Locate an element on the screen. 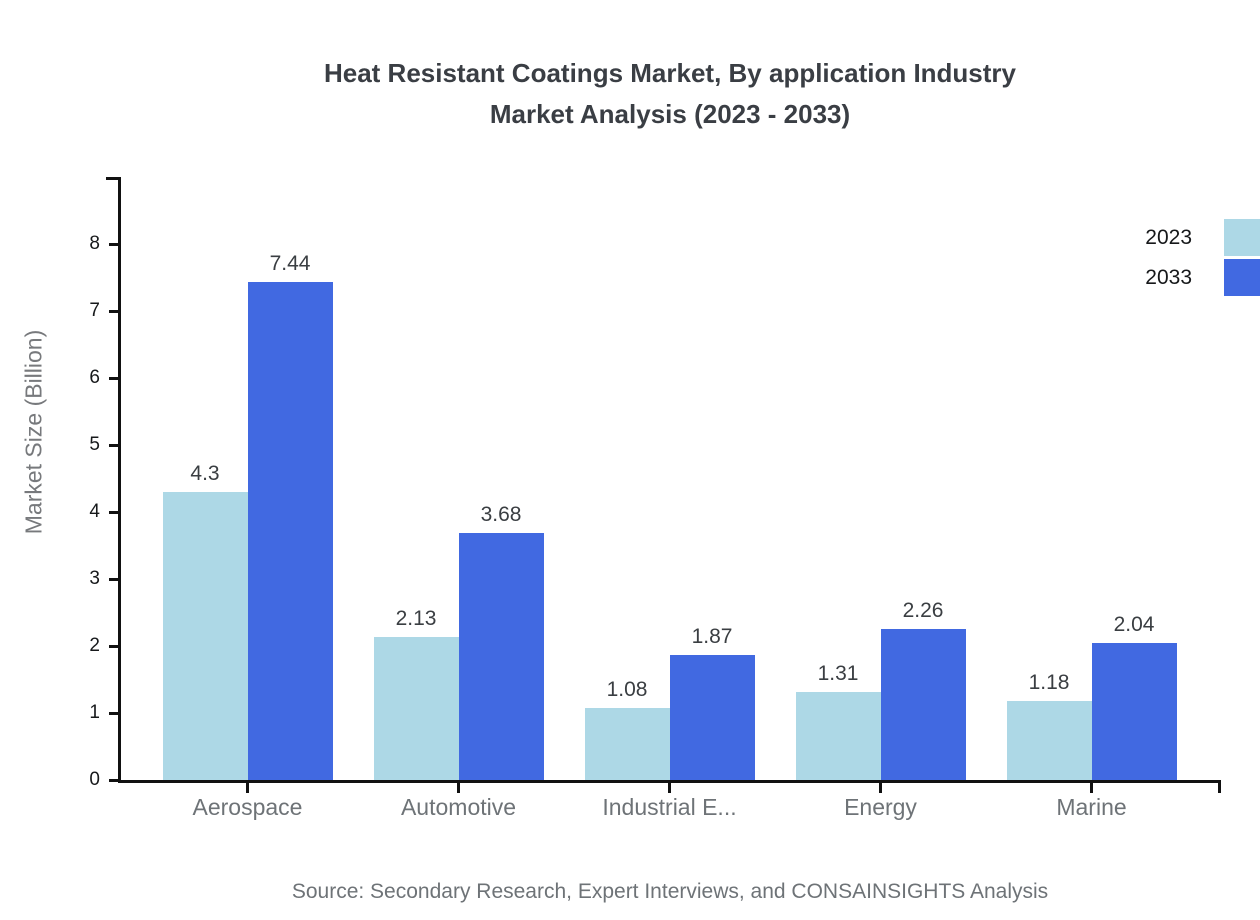  y-tick-label-0: 0 is located at coordinates (94, 779).